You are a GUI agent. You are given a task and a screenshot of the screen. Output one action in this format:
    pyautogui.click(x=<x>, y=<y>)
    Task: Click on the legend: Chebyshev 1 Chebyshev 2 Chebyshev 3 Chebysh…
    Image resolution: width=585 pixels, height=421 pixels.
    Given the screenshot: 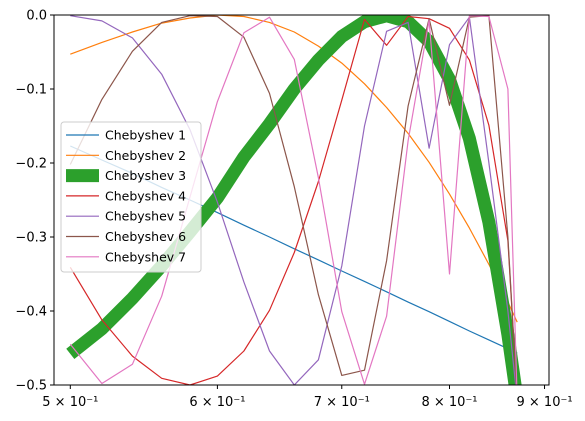 What is the action you would take?
    pyautogui.click(x=131, y=197)
    